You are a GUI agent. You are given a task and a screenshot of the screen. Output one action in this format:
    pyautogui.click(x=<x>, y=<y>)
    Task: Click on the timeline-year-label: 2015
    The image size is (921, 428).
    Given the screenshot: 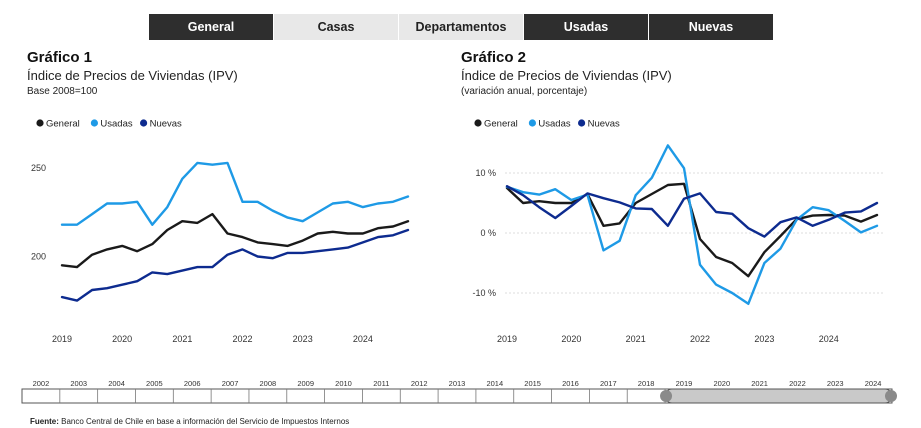 What is the action you would take?
    pyautogui.click(x=532, y=383)
    